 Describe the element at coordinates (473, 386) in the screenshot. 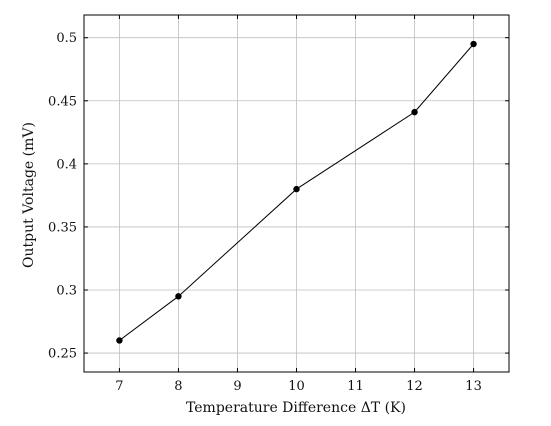

I see `x-tick-label: 13` at that location.